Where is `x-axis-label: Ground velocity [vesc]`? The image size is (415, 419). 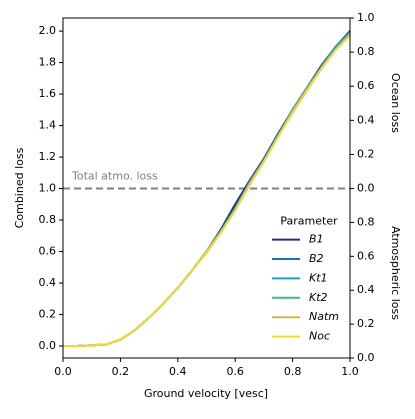
x-axis-label: Ground velocity [vesc] is located at coordinates (206, 393).